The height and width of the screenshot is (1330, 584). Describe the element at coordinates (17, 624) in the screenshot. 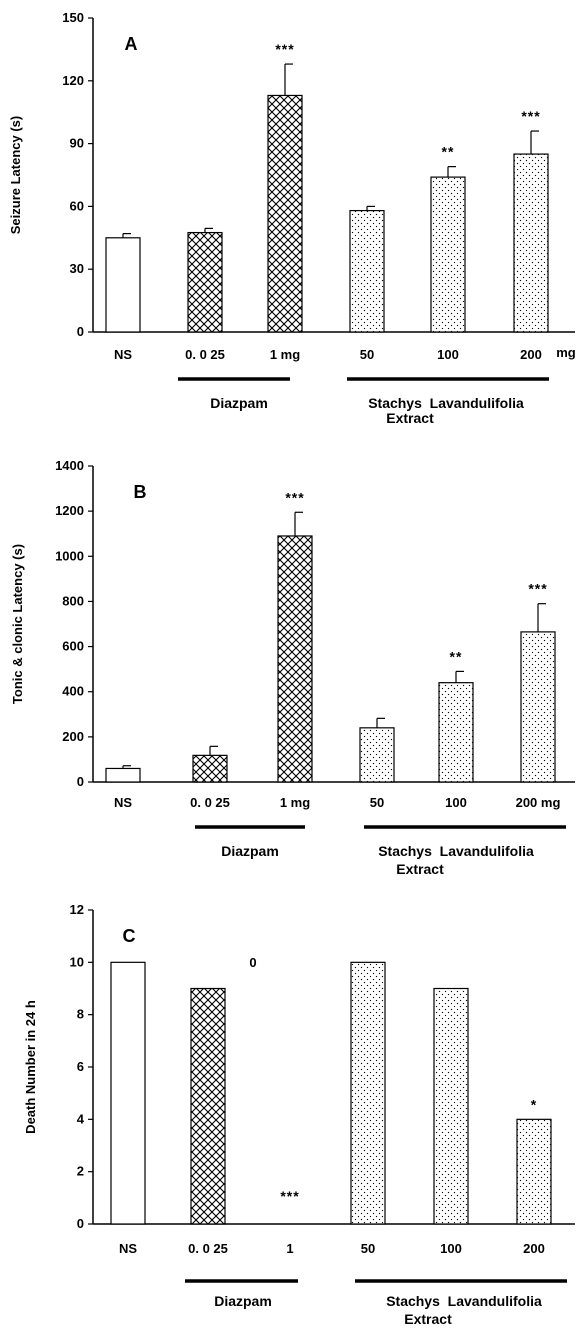

I see `y-axis-label: Tonic & clonic Latency (s)` at that location.